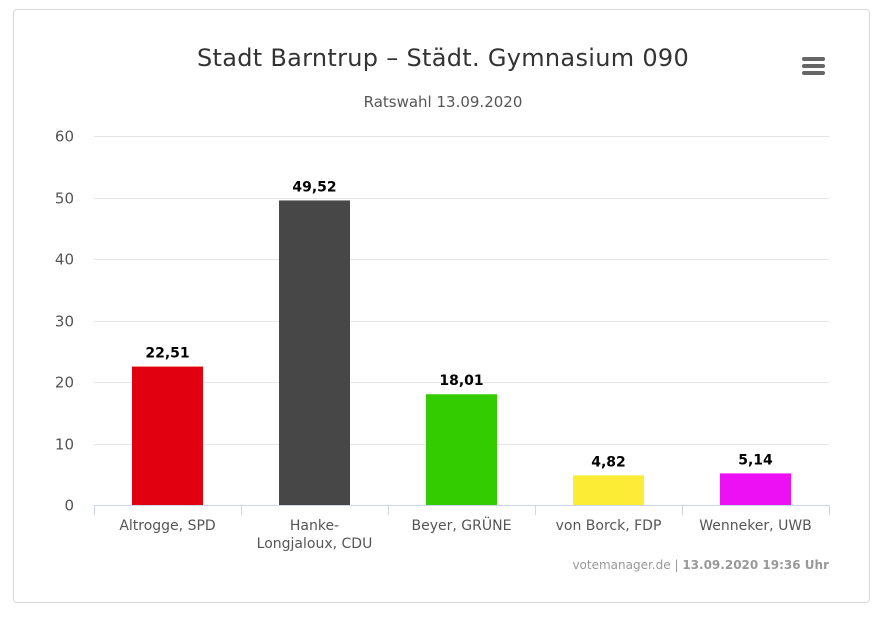  Describe the element at coordinates (314, 187) in the screenshot. I see `data-label: 49,52` at that location.